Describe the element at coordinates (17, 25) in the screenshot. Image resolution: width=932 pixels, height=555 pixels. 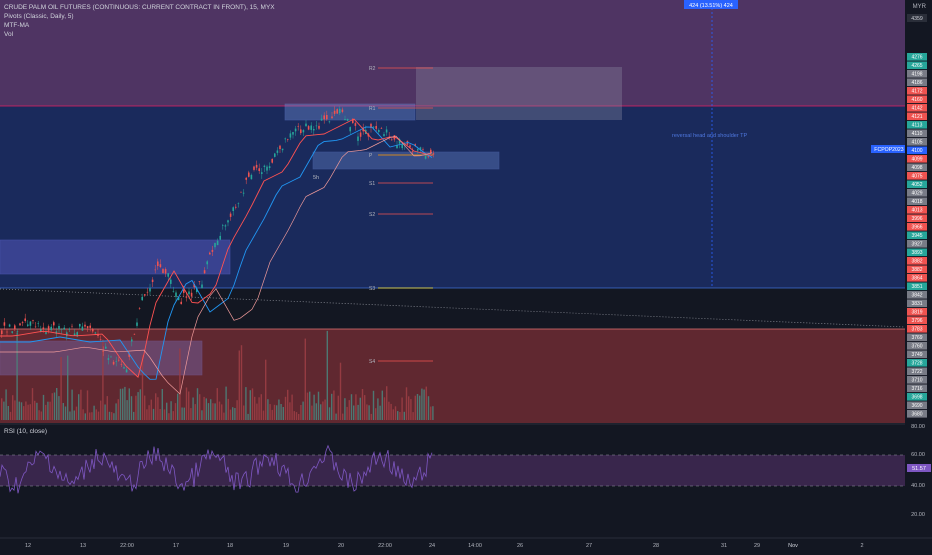
I see `indicator-mtf-ma: MTF-MA` at that location.